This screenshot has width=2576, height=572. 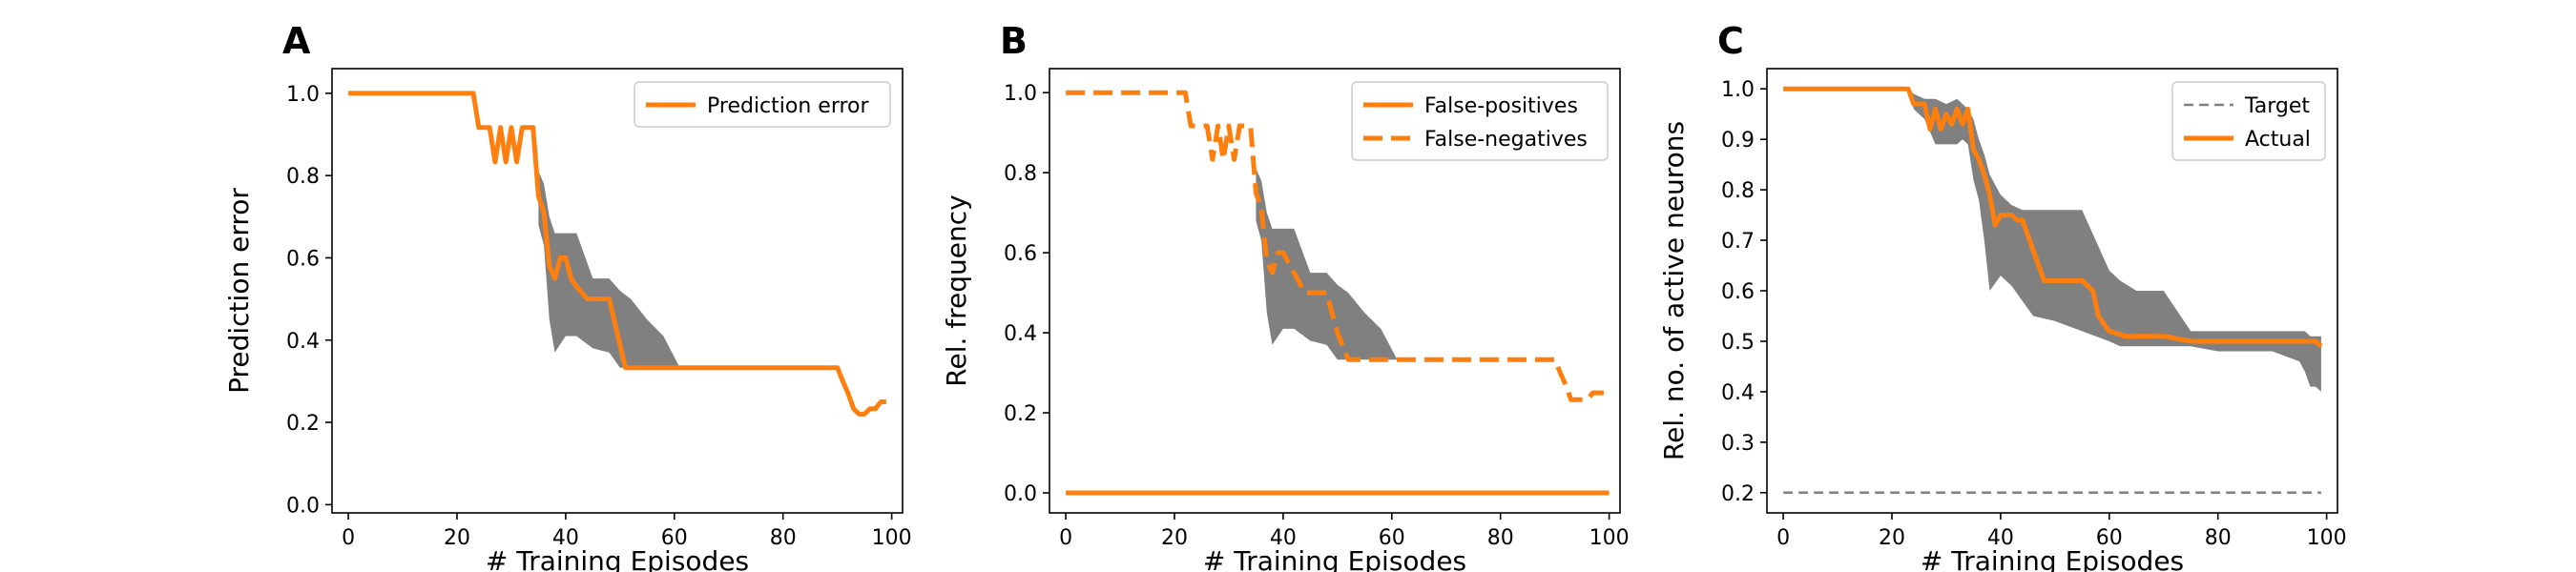 I want to click on panel-letter: A, so click(x=296, y=41).